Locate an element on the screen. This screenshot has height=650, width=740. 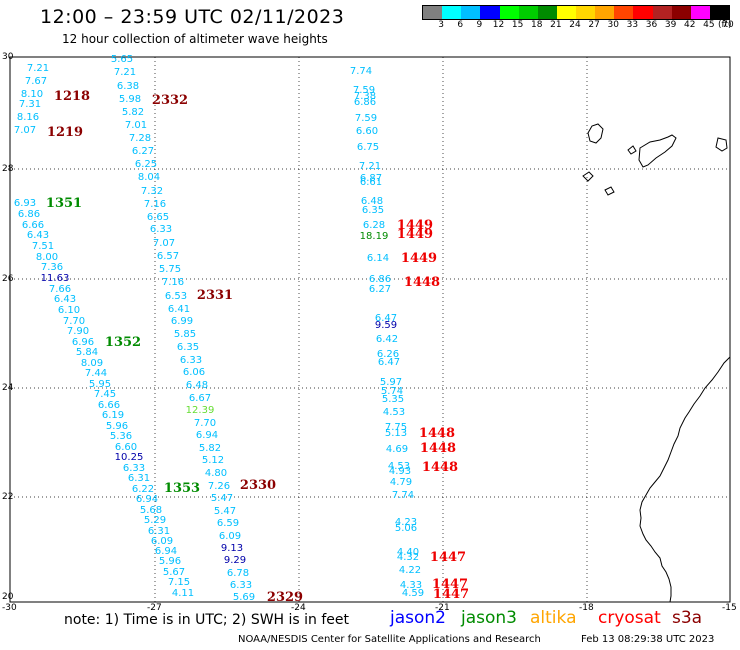
wave-height-reading: 5.69 is located at coordinates (244, 597).